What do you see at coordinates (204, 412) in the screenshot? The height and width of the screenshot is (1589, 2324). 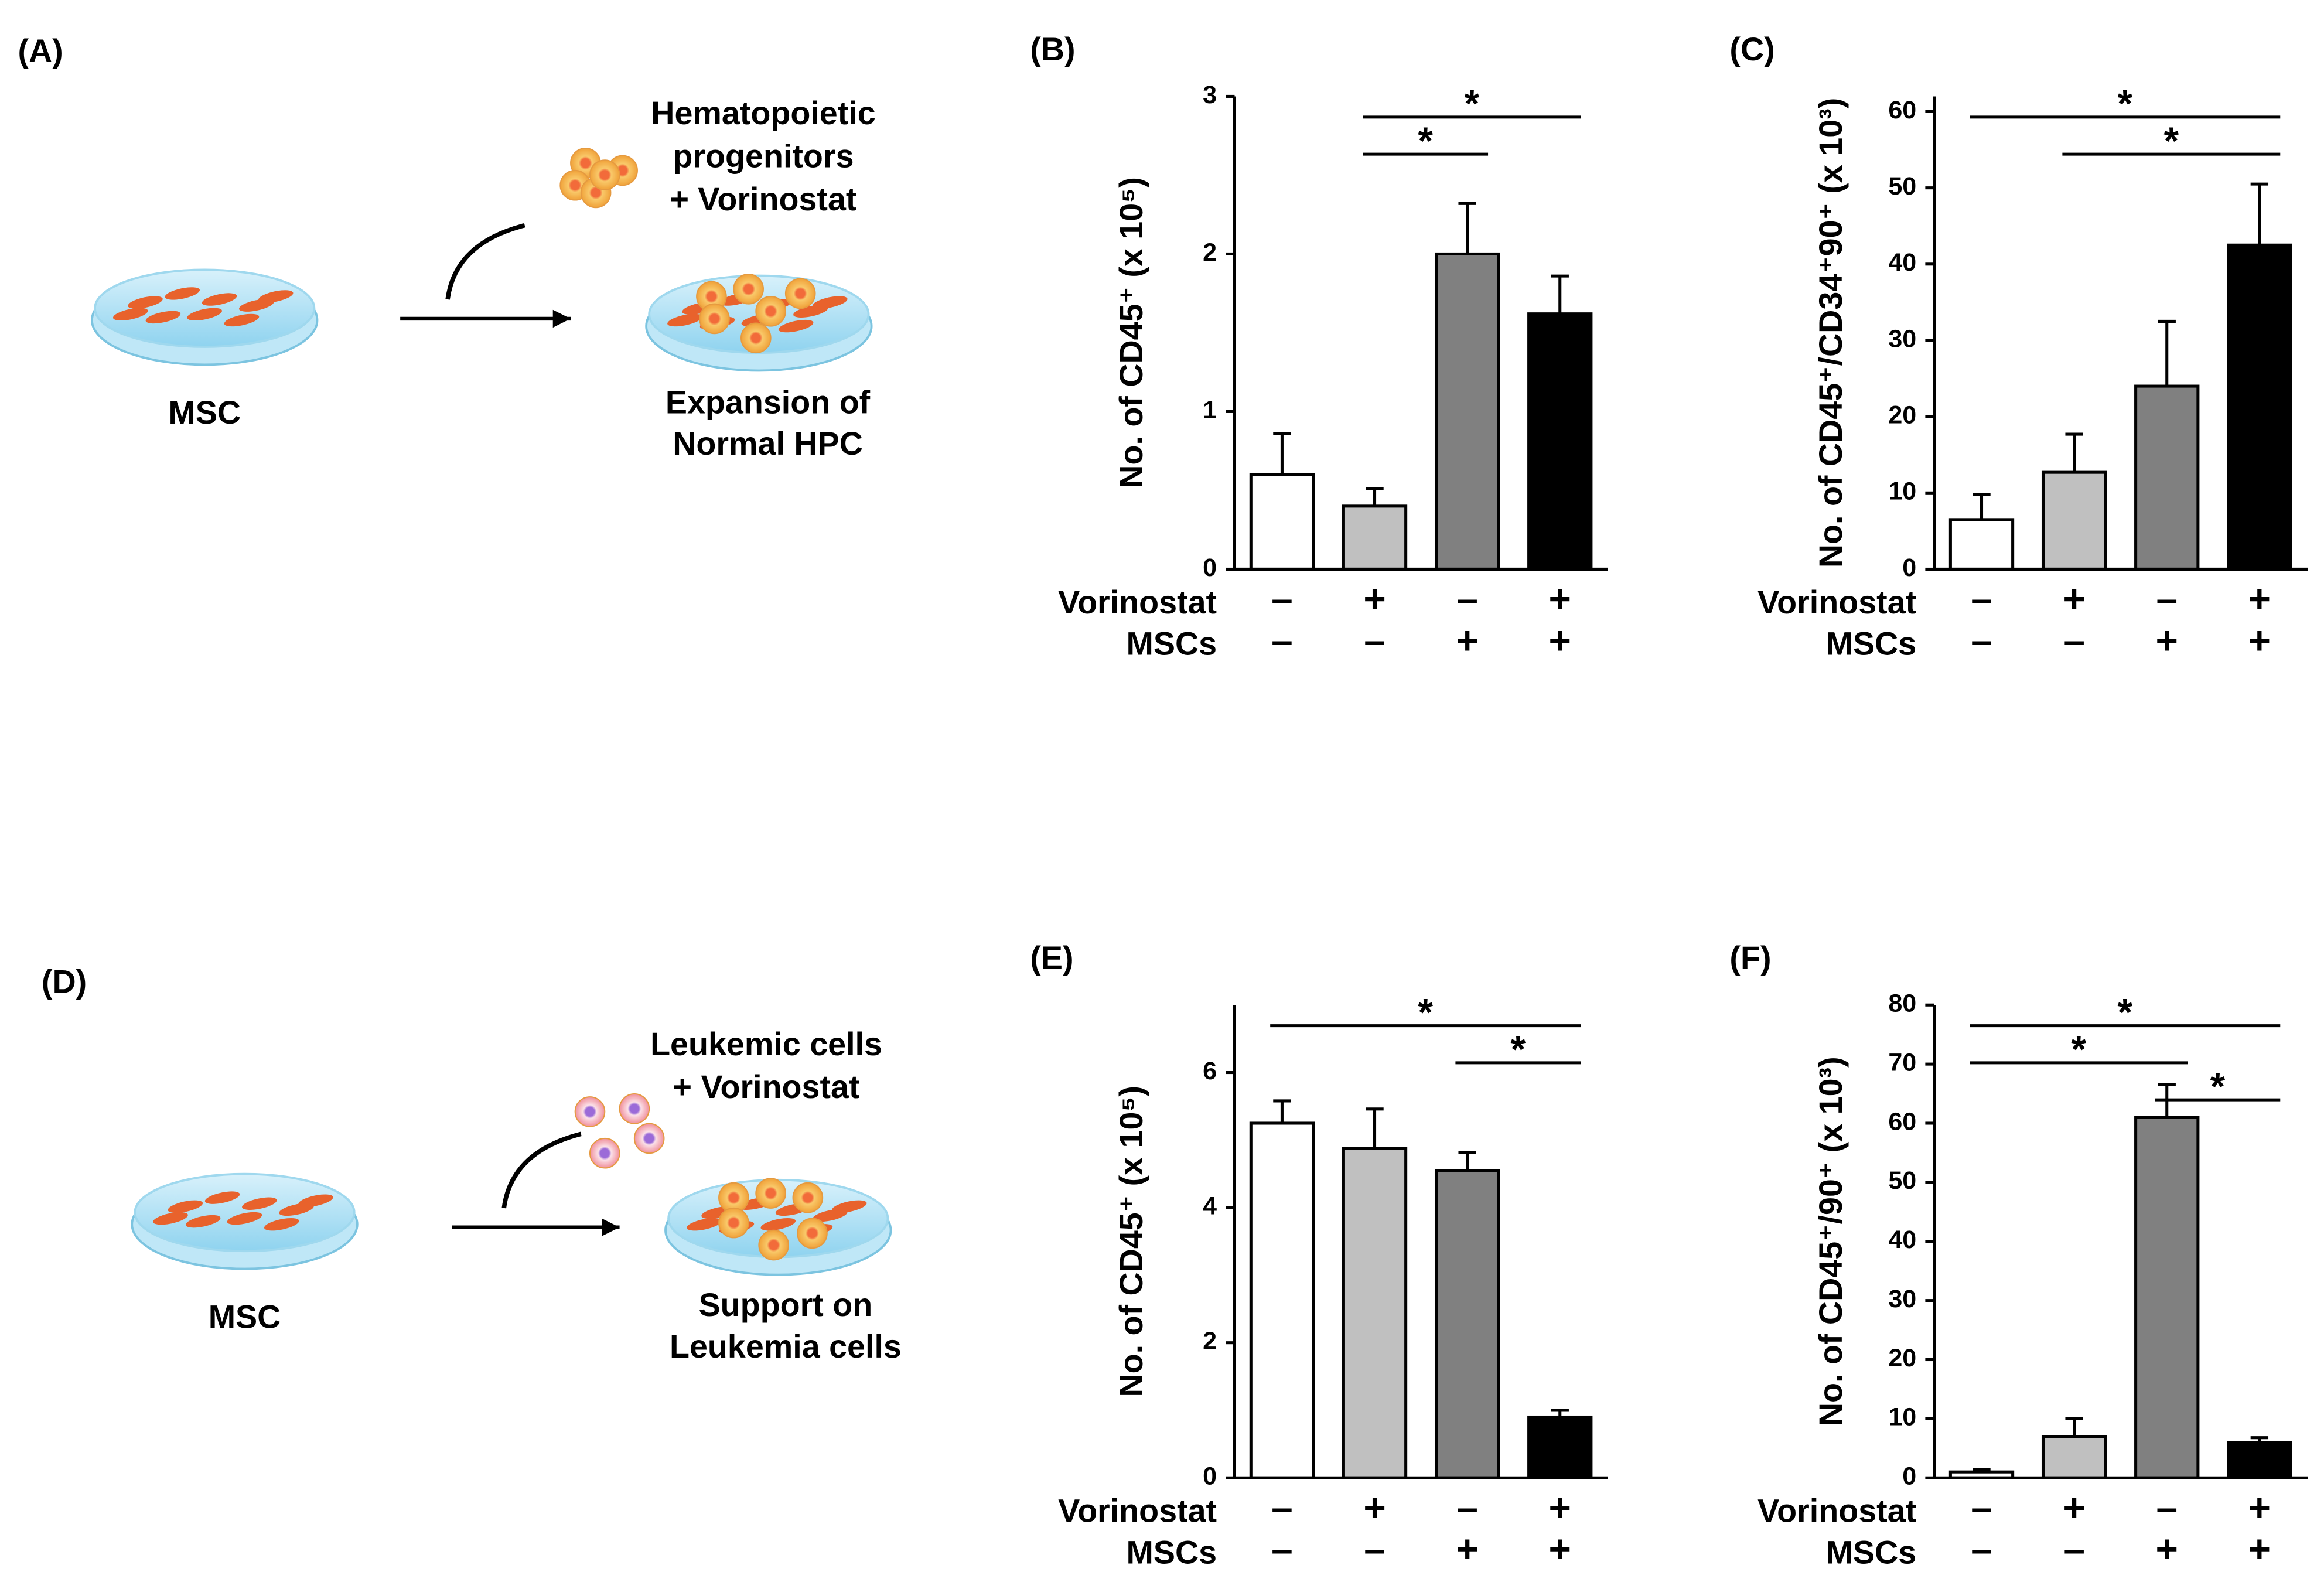 I see `dish-label: MSC` at bounding box center [204, 412].